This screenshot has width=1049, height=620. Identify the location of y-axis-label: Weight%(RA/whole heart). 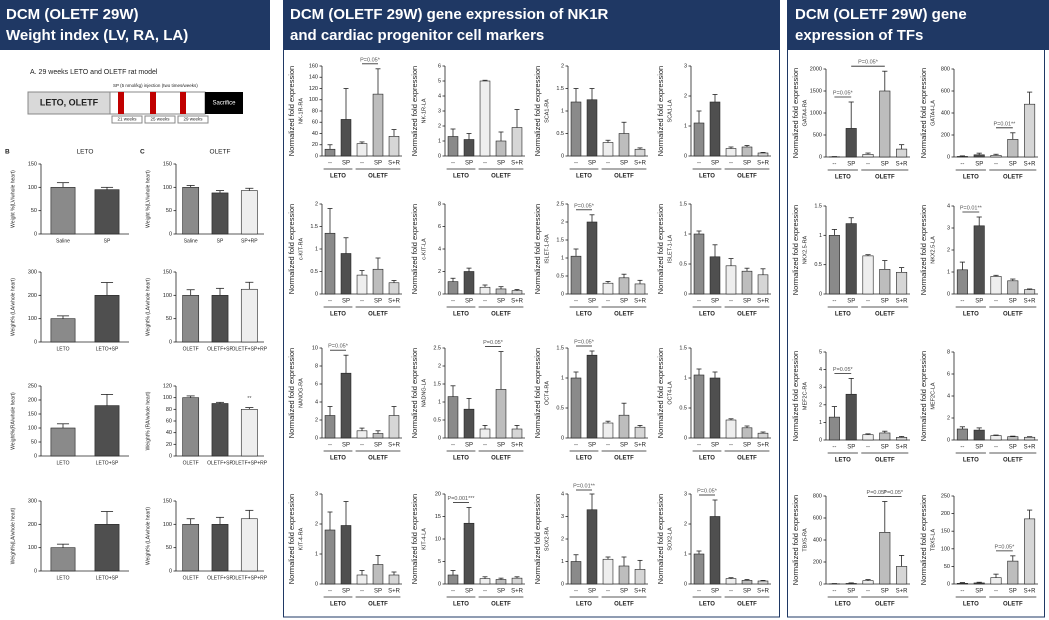
(13, 421).